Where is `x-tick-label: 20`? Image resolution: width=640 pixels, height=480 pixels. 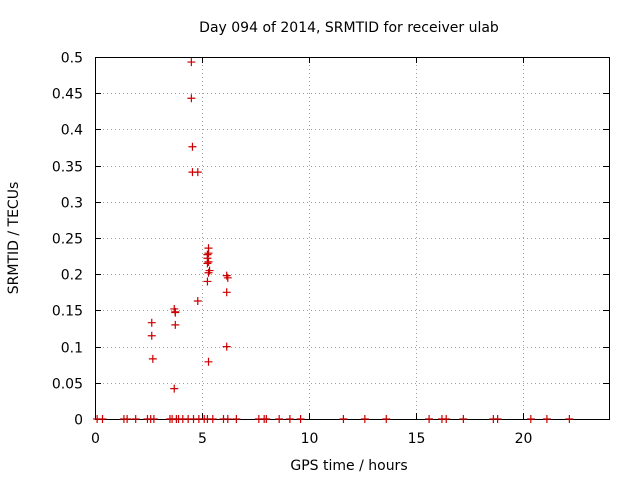 x-tick-label: 20 is located at coordinates (524, 439).